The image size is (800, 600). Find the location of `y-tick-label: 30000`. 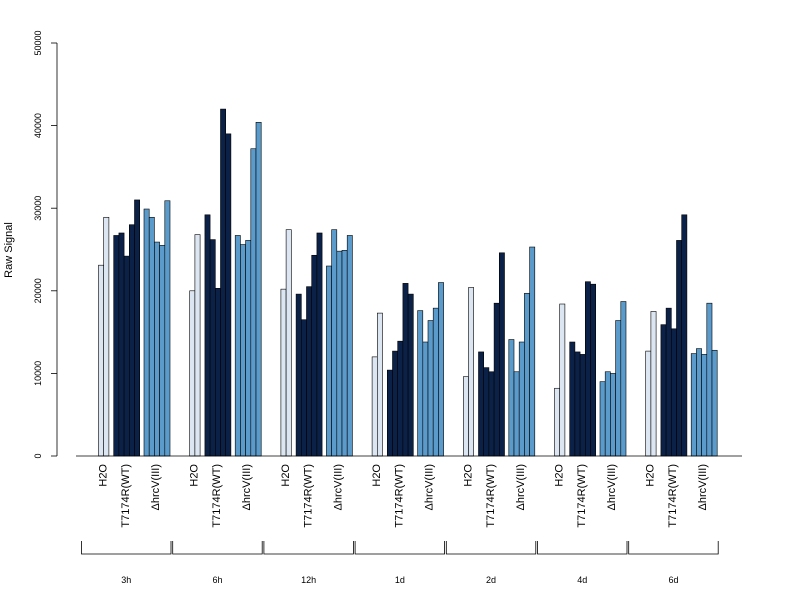

y-tick-label: 30000 is located at coordinates (38, 208).